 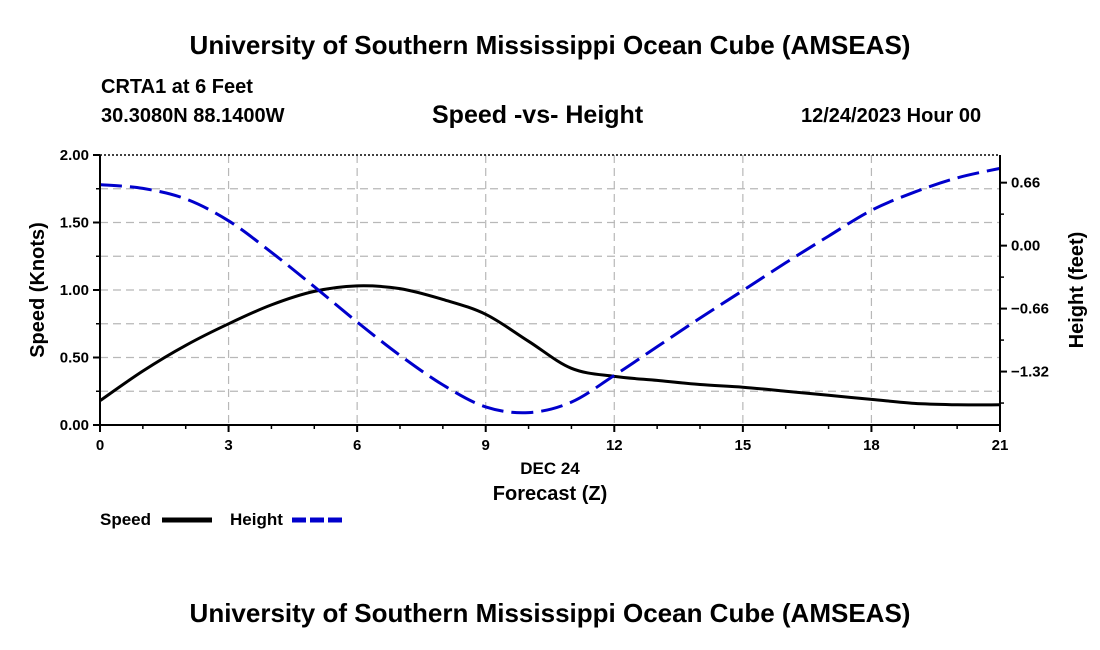 I want to click on x-tick-label: 12, so click(x=614, y=445).